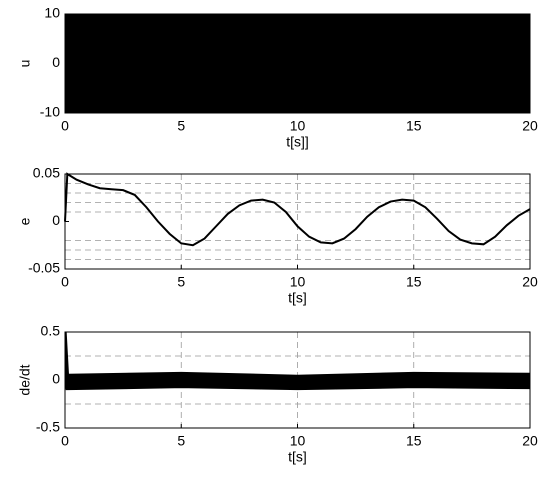  What do you see at coordinates (52, 13) in the screenshot?
I see `y-tick-label: 10` at bounding box center [52, 13].